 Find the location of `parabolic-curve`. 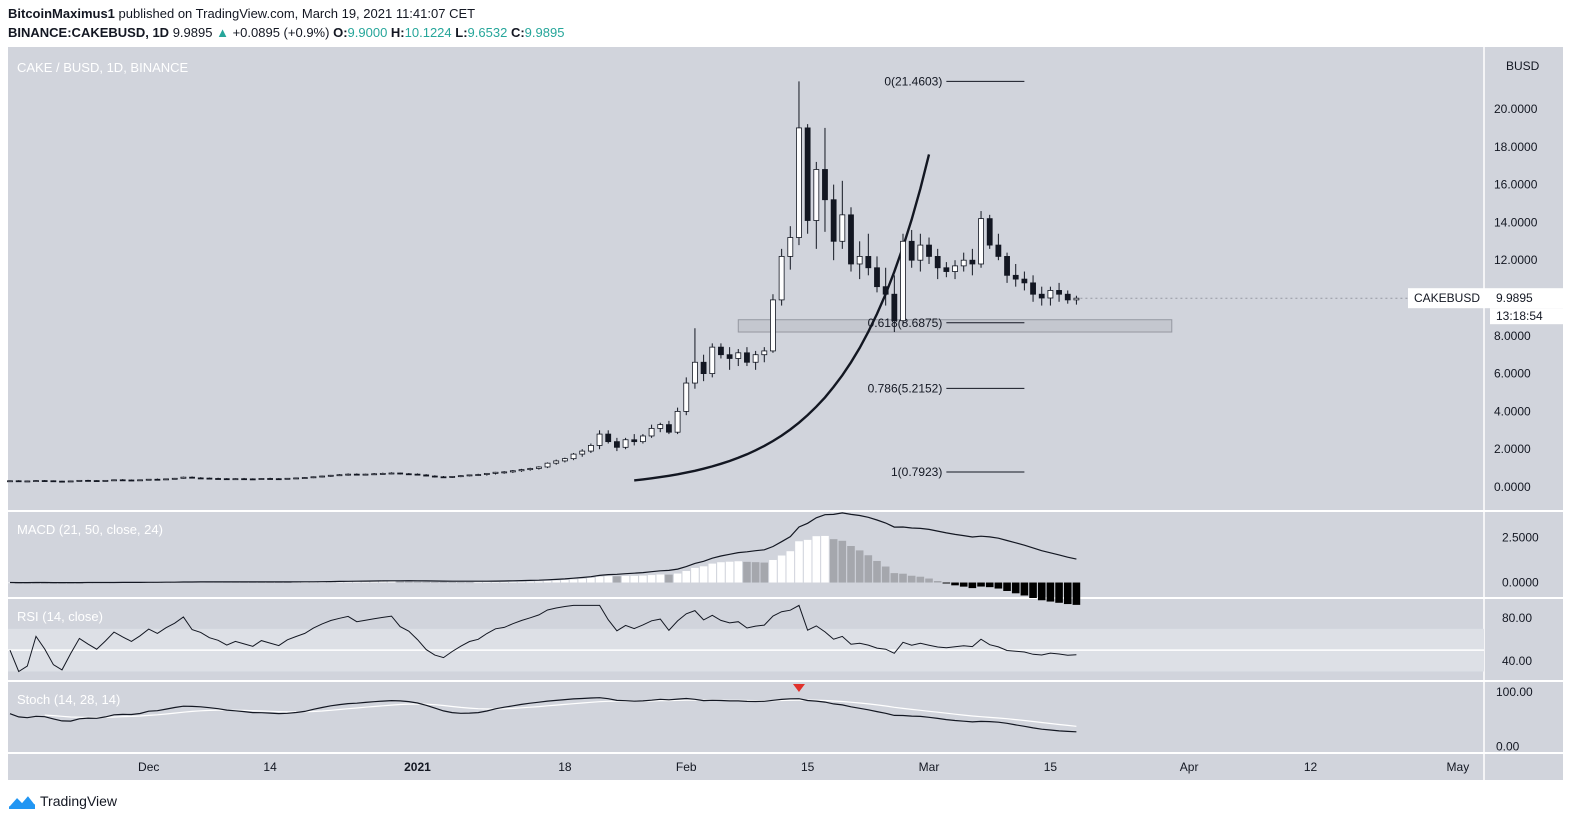

parabolic-curve is located at coordinates (782, 318).